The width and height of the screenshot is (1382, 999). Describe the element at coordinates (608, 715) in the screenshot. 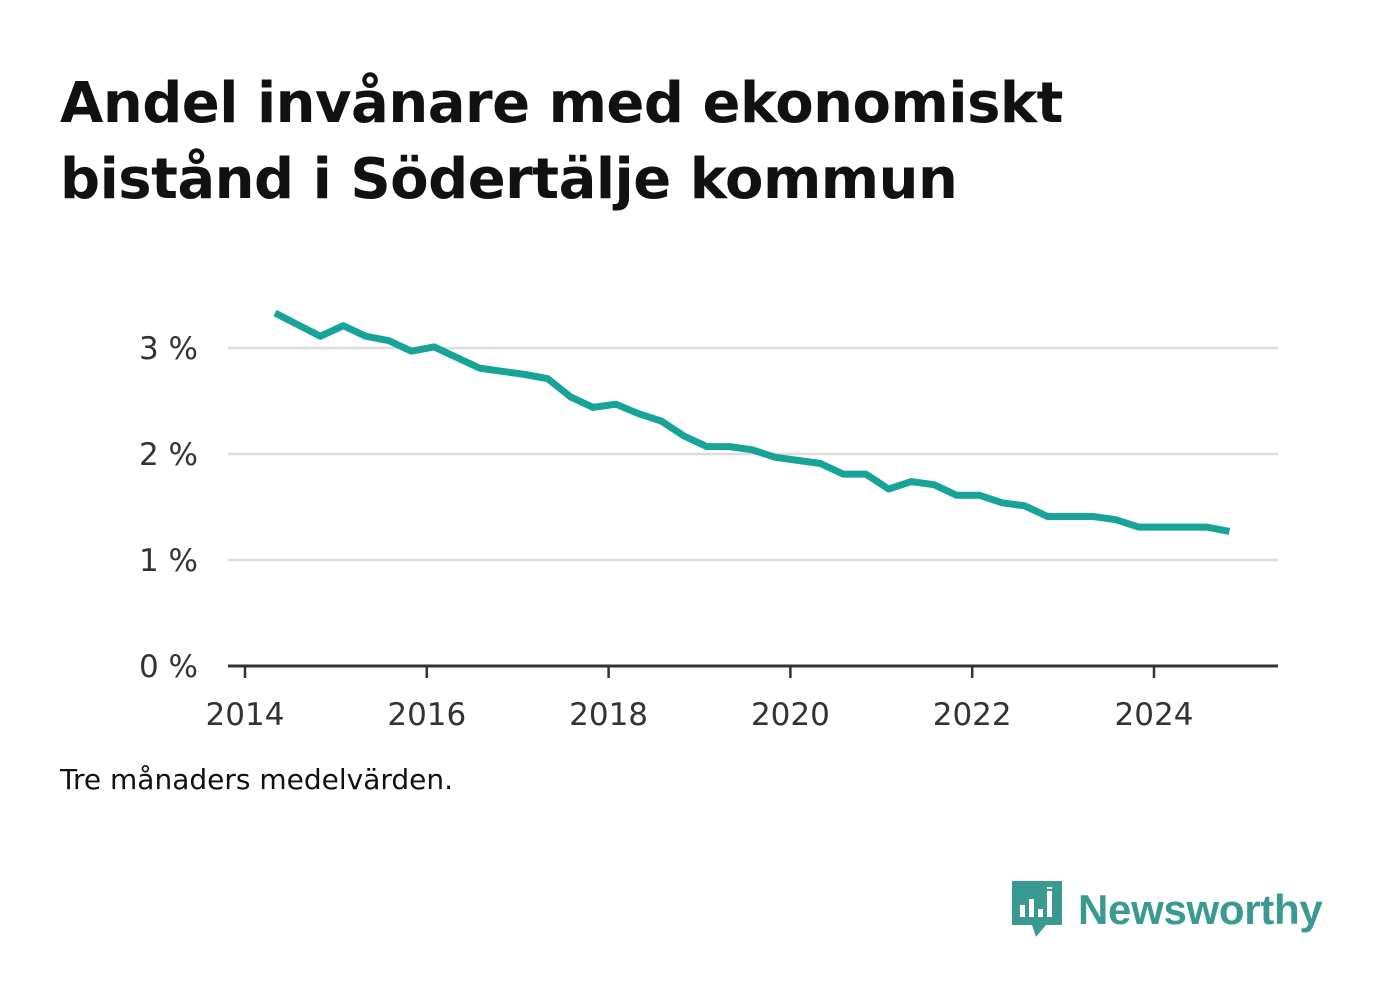

I see `x-tick-label: 2018` at that location.